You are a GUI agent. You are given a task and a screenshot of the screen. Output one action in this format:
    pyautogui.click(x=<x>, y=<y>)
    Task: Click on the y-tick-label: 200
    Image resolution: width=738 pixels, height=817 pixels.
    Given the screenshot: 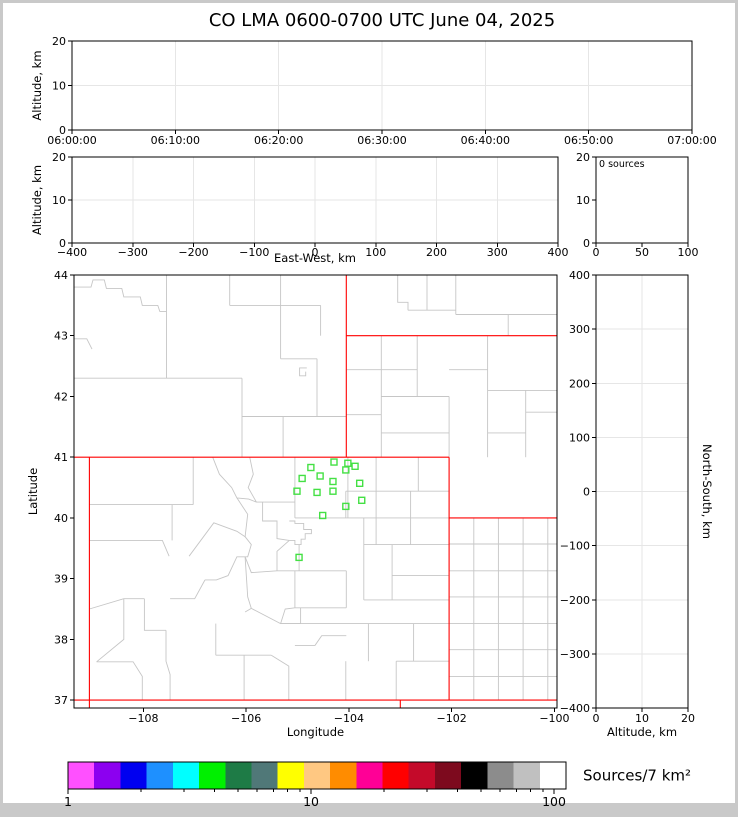 What is the action you would take?
    pyautogui.click(x=579, y=383)
    